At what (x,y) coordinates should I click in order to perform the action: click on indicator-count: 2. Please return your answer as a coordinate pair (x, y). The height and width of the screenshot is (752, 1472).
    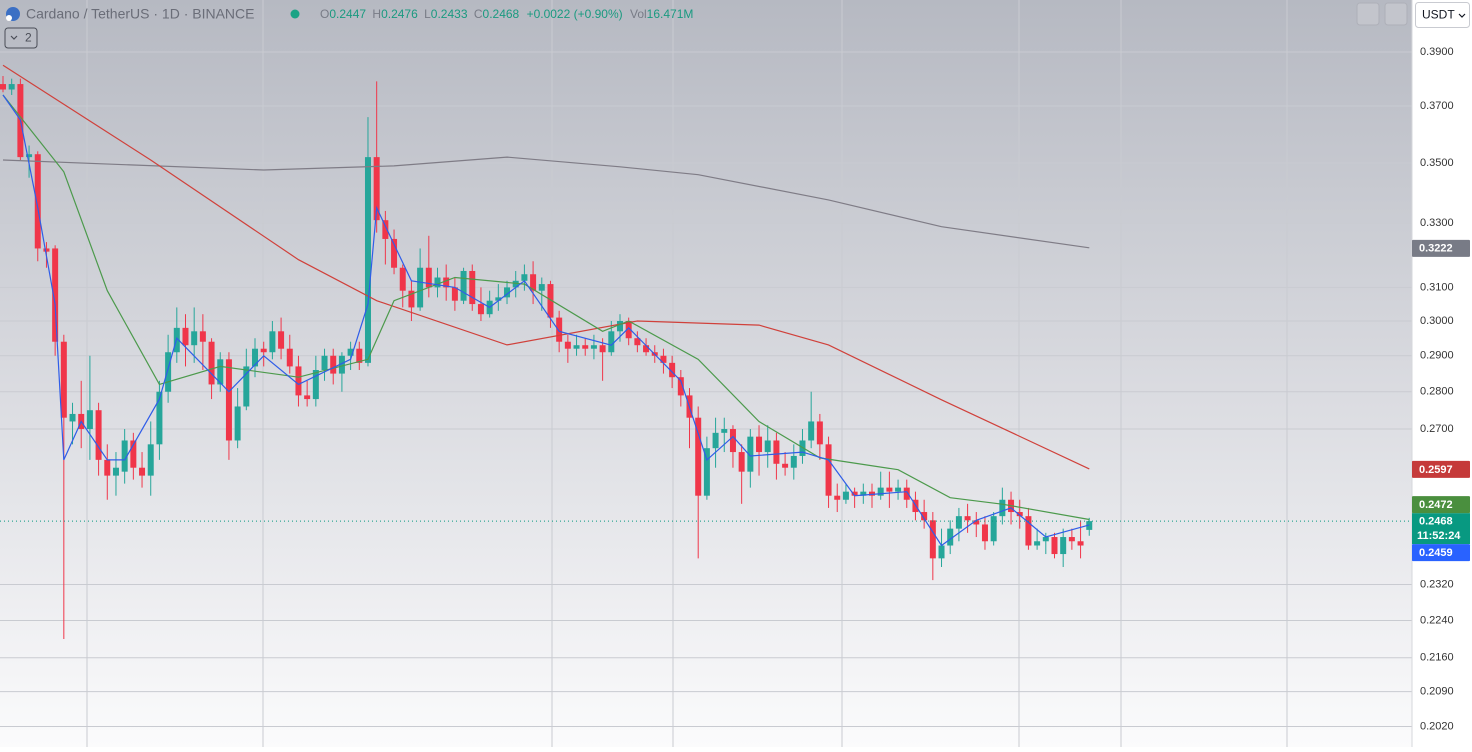
    Looking at the image, I should click on (28, 38).